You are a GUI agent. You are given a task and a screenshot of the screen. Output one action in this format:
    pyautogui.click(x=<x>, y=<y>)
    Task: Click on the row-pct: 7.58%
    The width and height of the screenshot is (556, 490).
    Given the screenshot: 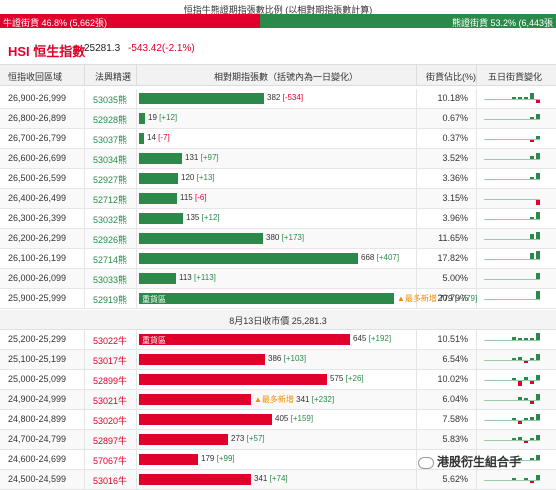 What is the action you would take?
    pyautogui.click(x=455, y=419)
    